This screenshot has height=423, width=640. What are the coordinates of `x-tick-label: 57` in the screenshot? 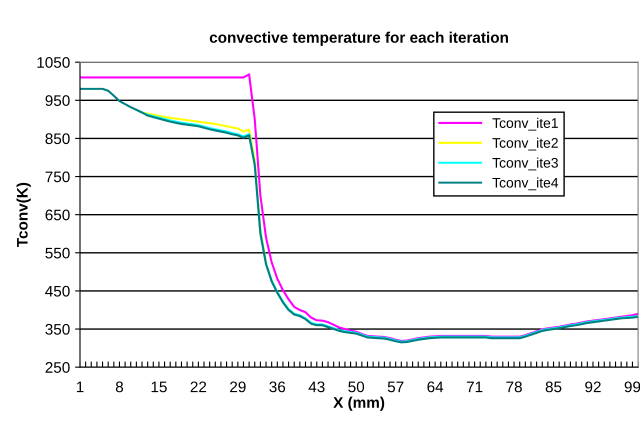 It's located at (396, 387).